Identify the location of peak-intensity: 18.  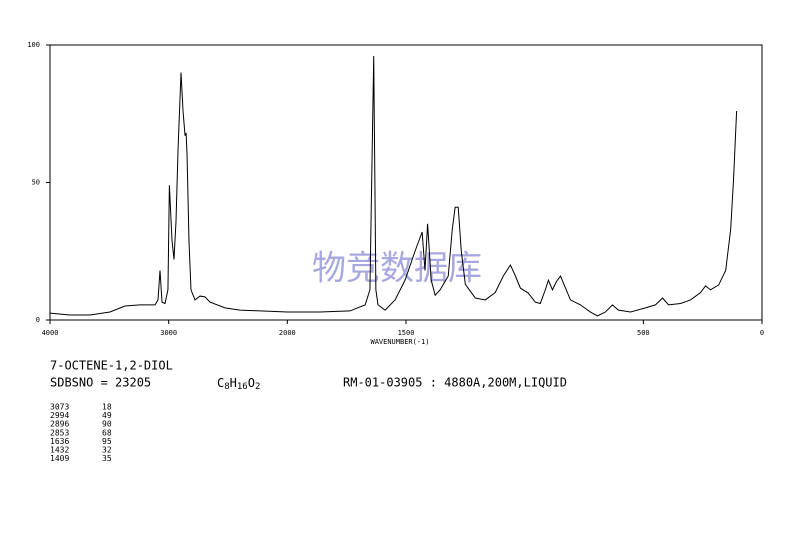
(107, 407).